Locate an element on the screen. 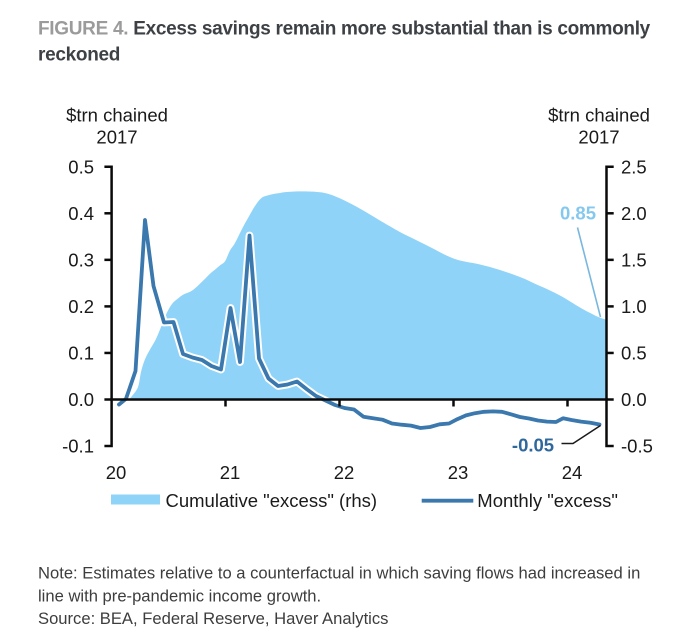 The height and width of the screenshot is (636, 680). svg-text: Monthly "excess" is located at coordinates (547, 500).